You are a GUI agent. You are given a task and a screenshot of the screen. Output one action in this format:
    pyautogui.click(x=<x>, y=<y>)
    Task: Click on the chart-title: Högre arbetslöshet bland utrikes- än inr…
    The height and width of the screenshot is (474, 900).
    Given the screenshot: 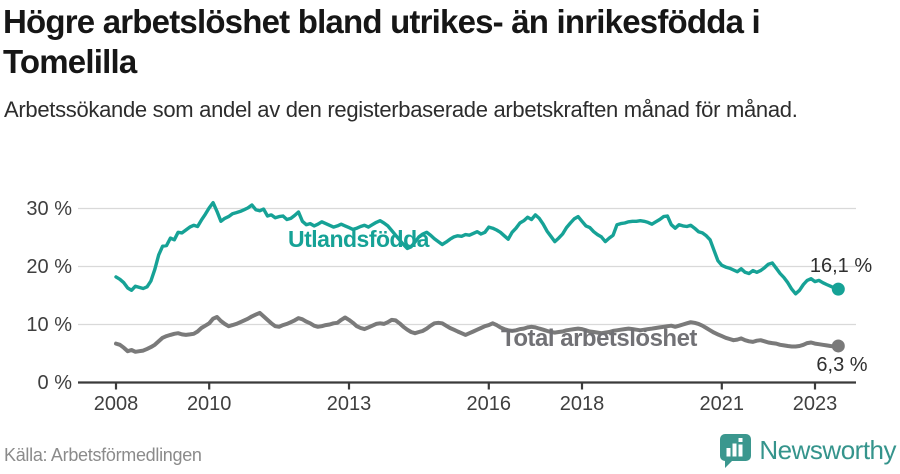 What is the action you would take?
    pyautogui.click(x=382, y=42)
    